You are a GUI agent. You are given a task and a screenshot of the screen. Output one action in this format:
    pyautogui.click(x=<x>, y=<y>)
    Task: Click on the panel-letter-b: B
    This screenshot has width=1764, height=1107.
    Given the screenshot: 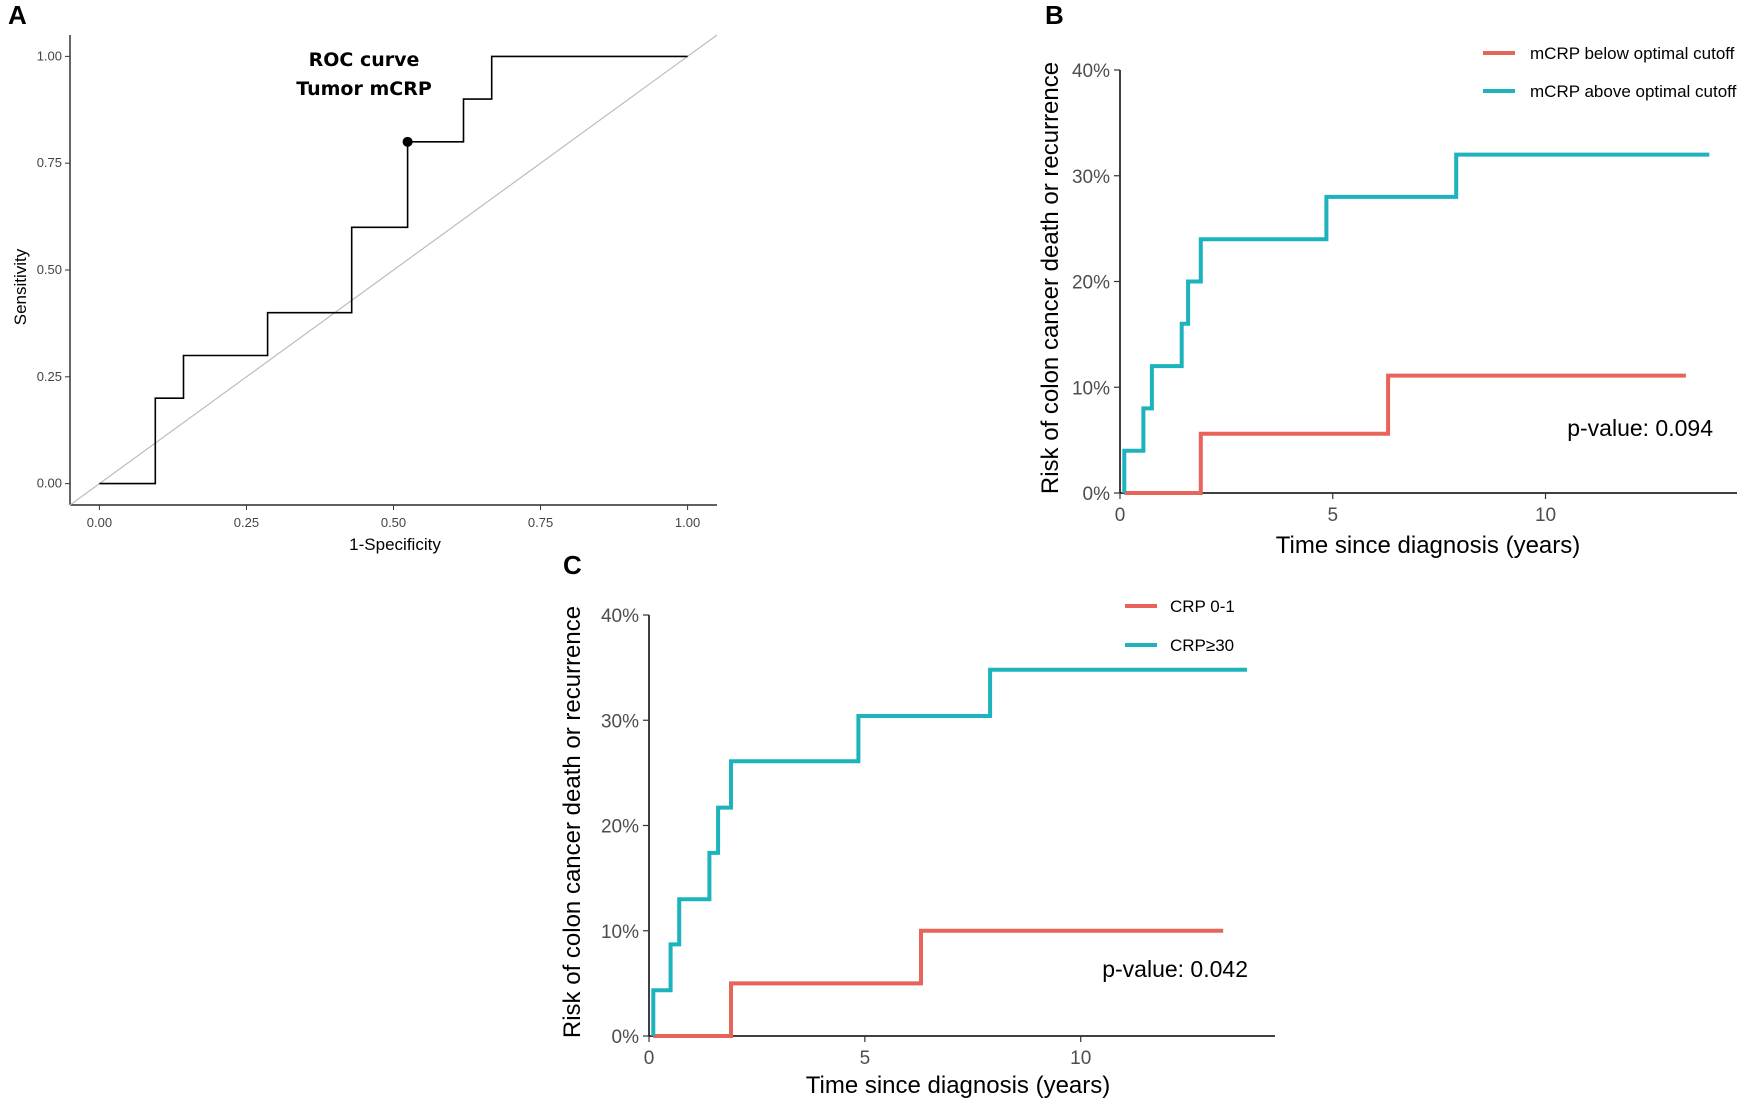 What is the action you would take?
    pyautogui.click(x=1054, y=15)
    